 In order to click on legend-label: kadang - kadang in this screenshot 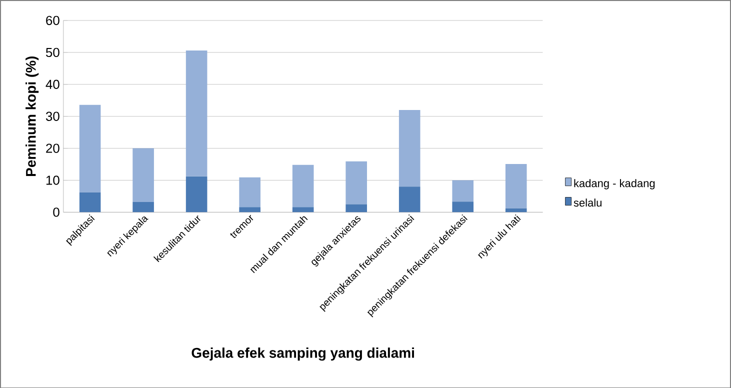, I will do `click(614, 184)`.